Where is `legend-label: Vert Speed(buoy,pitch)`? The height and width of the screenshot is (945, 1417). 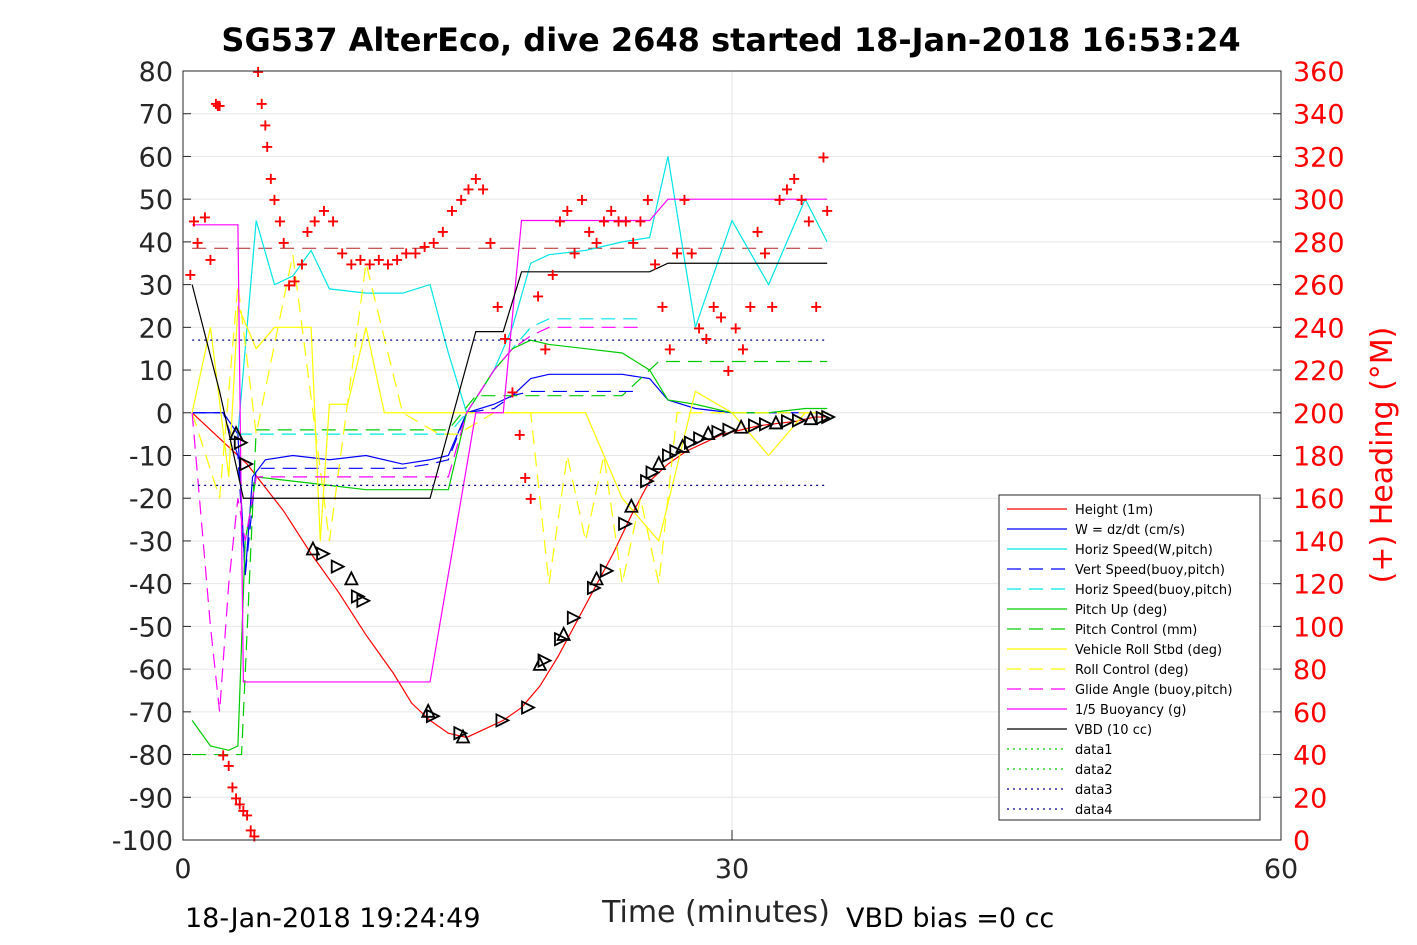 legend-label: Vert Speed(buoy,pitch) is located at coordinates (1150, 570).